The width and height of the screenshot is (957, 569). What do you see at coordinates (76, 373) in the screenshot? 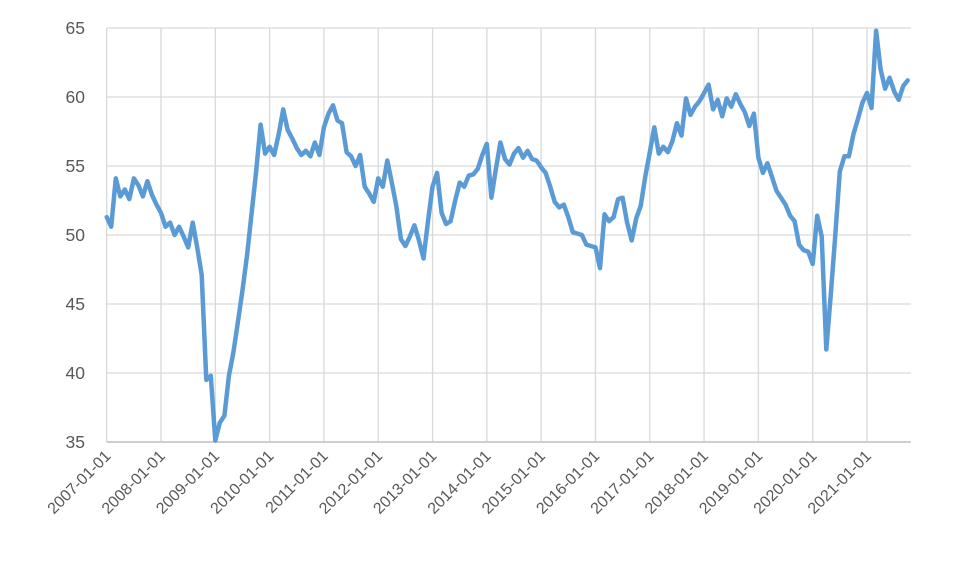
I see `y-tick-label: 40` at bounding box center [76, 373].